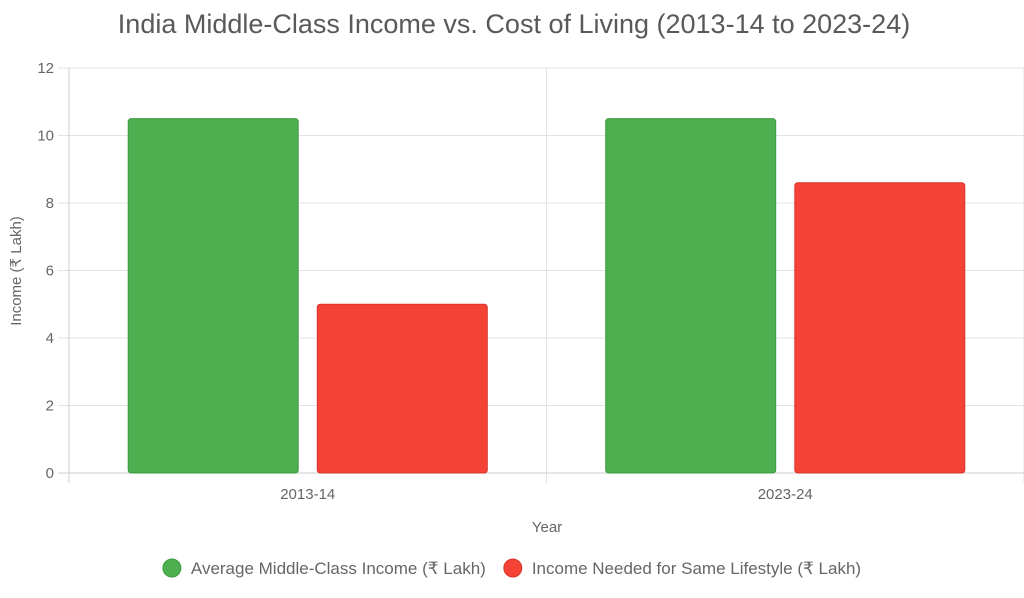 The width and height of the screenshot is (1024, 598). I want to click on y-tick-label: 0, so click(50, 473).